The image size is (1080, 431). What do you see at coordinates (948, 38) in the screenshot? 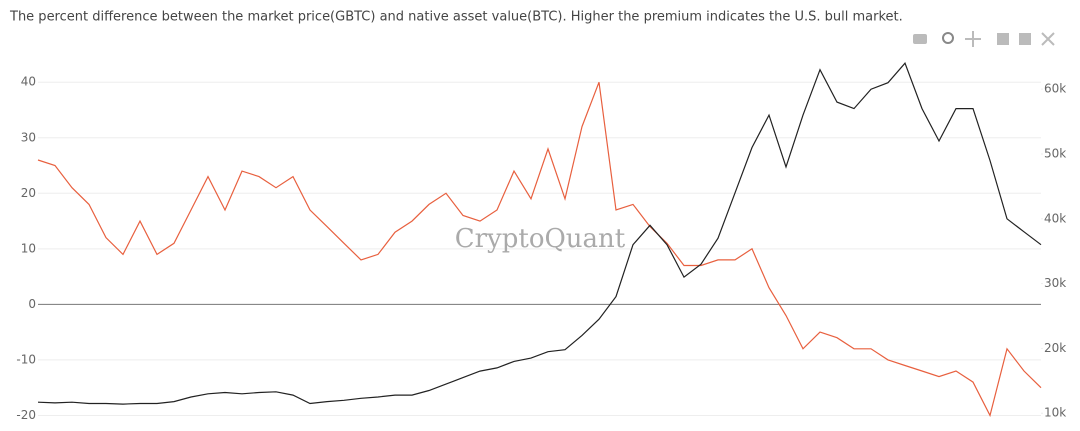
I see `zoom-icon` at bounding box center [948, 38].